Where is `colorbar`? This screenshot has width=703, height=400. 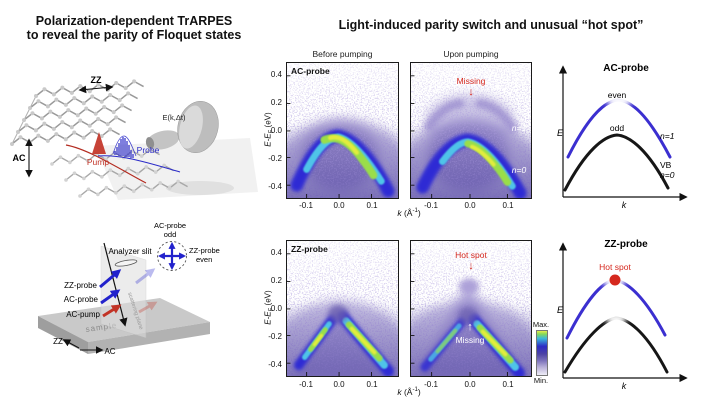
colorbar is located at coordinates (542, 353).